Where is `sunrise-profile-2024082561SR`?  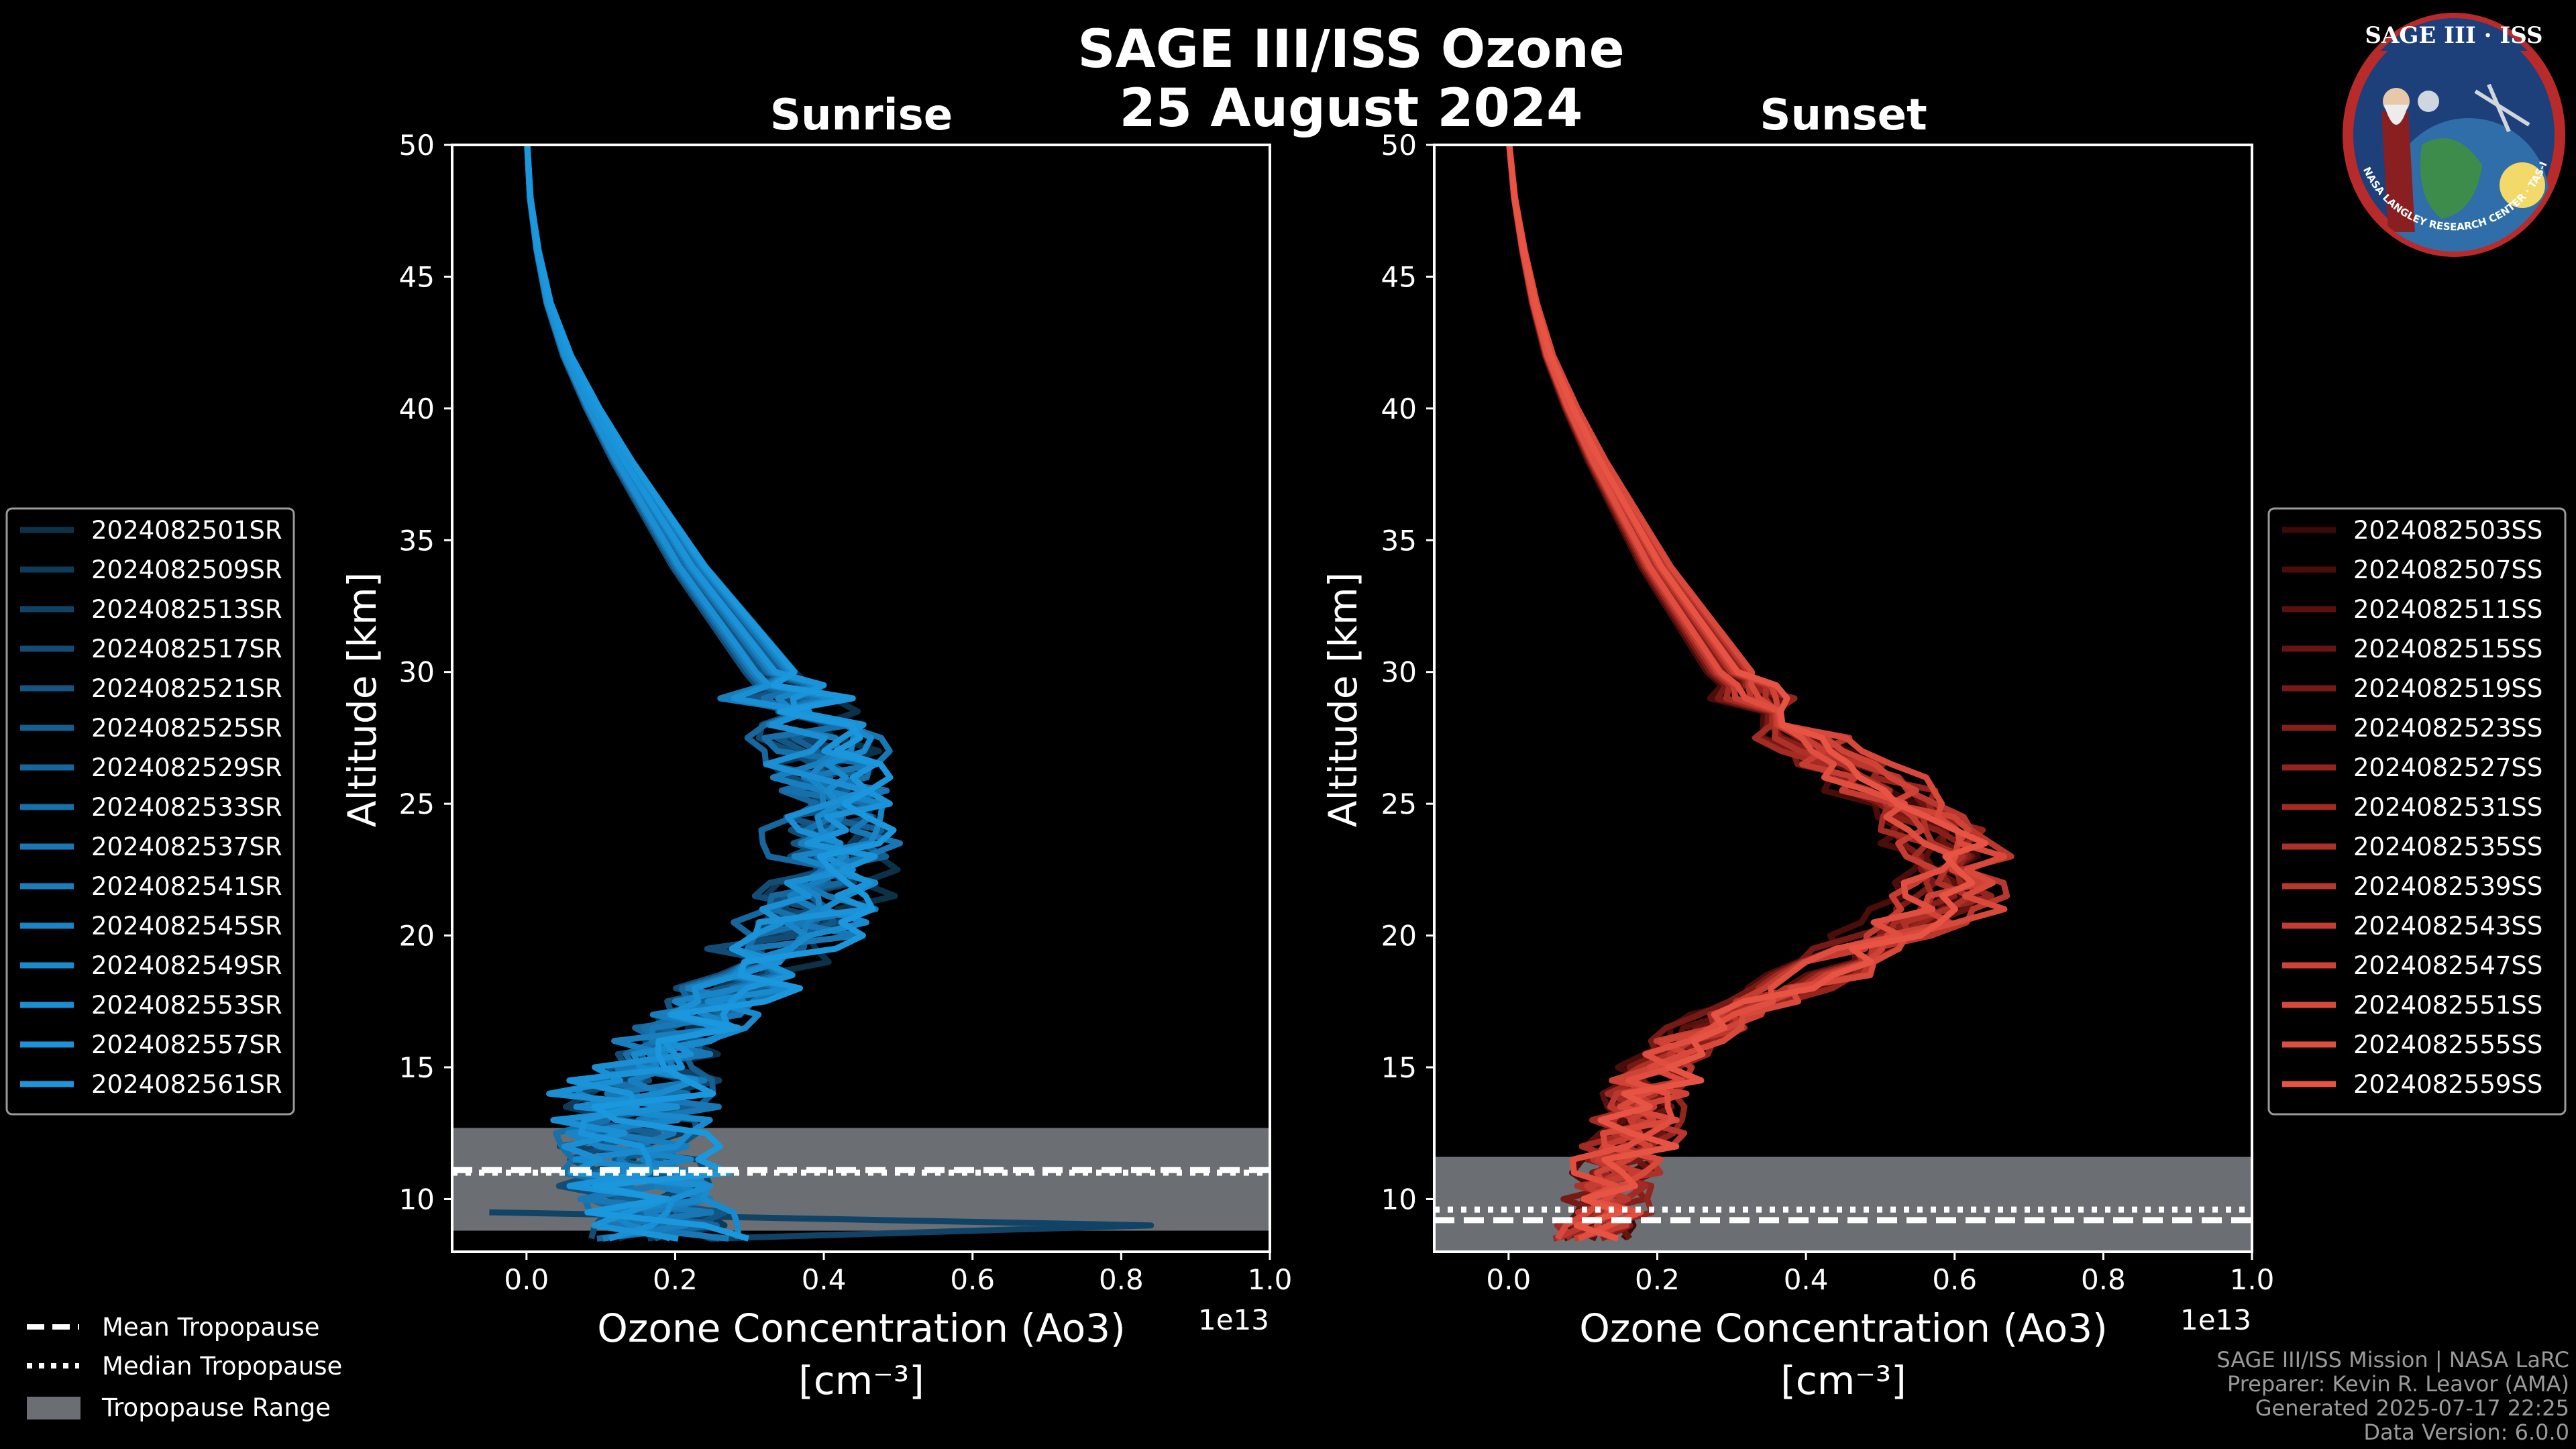
sunrise-profile-2024082561SR is located at coordinates (710, 693).